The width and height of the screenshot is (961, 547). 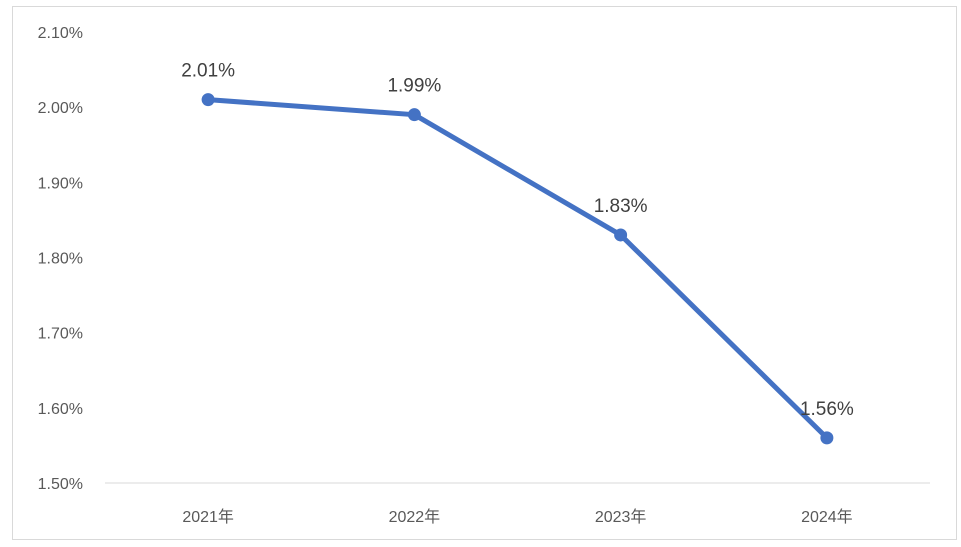 What do you see at coordinates (60, 183) in the screenshot?
I see `y-tick-label: 1.90%` at bounding box center [60, 183].